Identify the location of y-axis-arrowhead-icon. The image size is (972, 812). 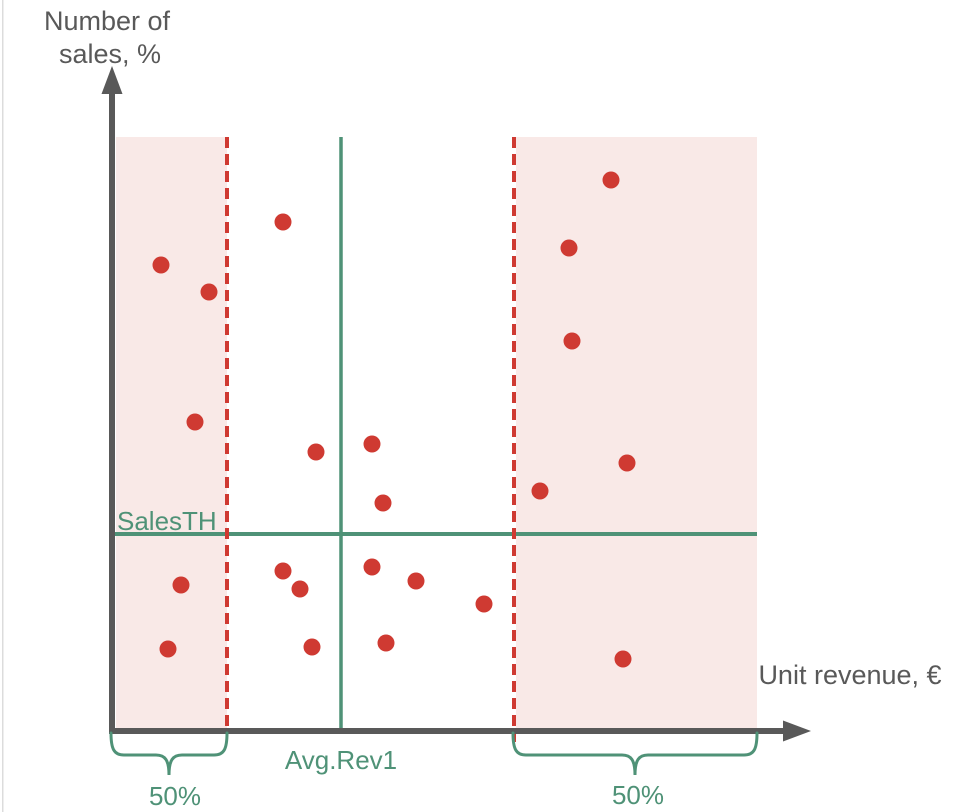
(112, 80).